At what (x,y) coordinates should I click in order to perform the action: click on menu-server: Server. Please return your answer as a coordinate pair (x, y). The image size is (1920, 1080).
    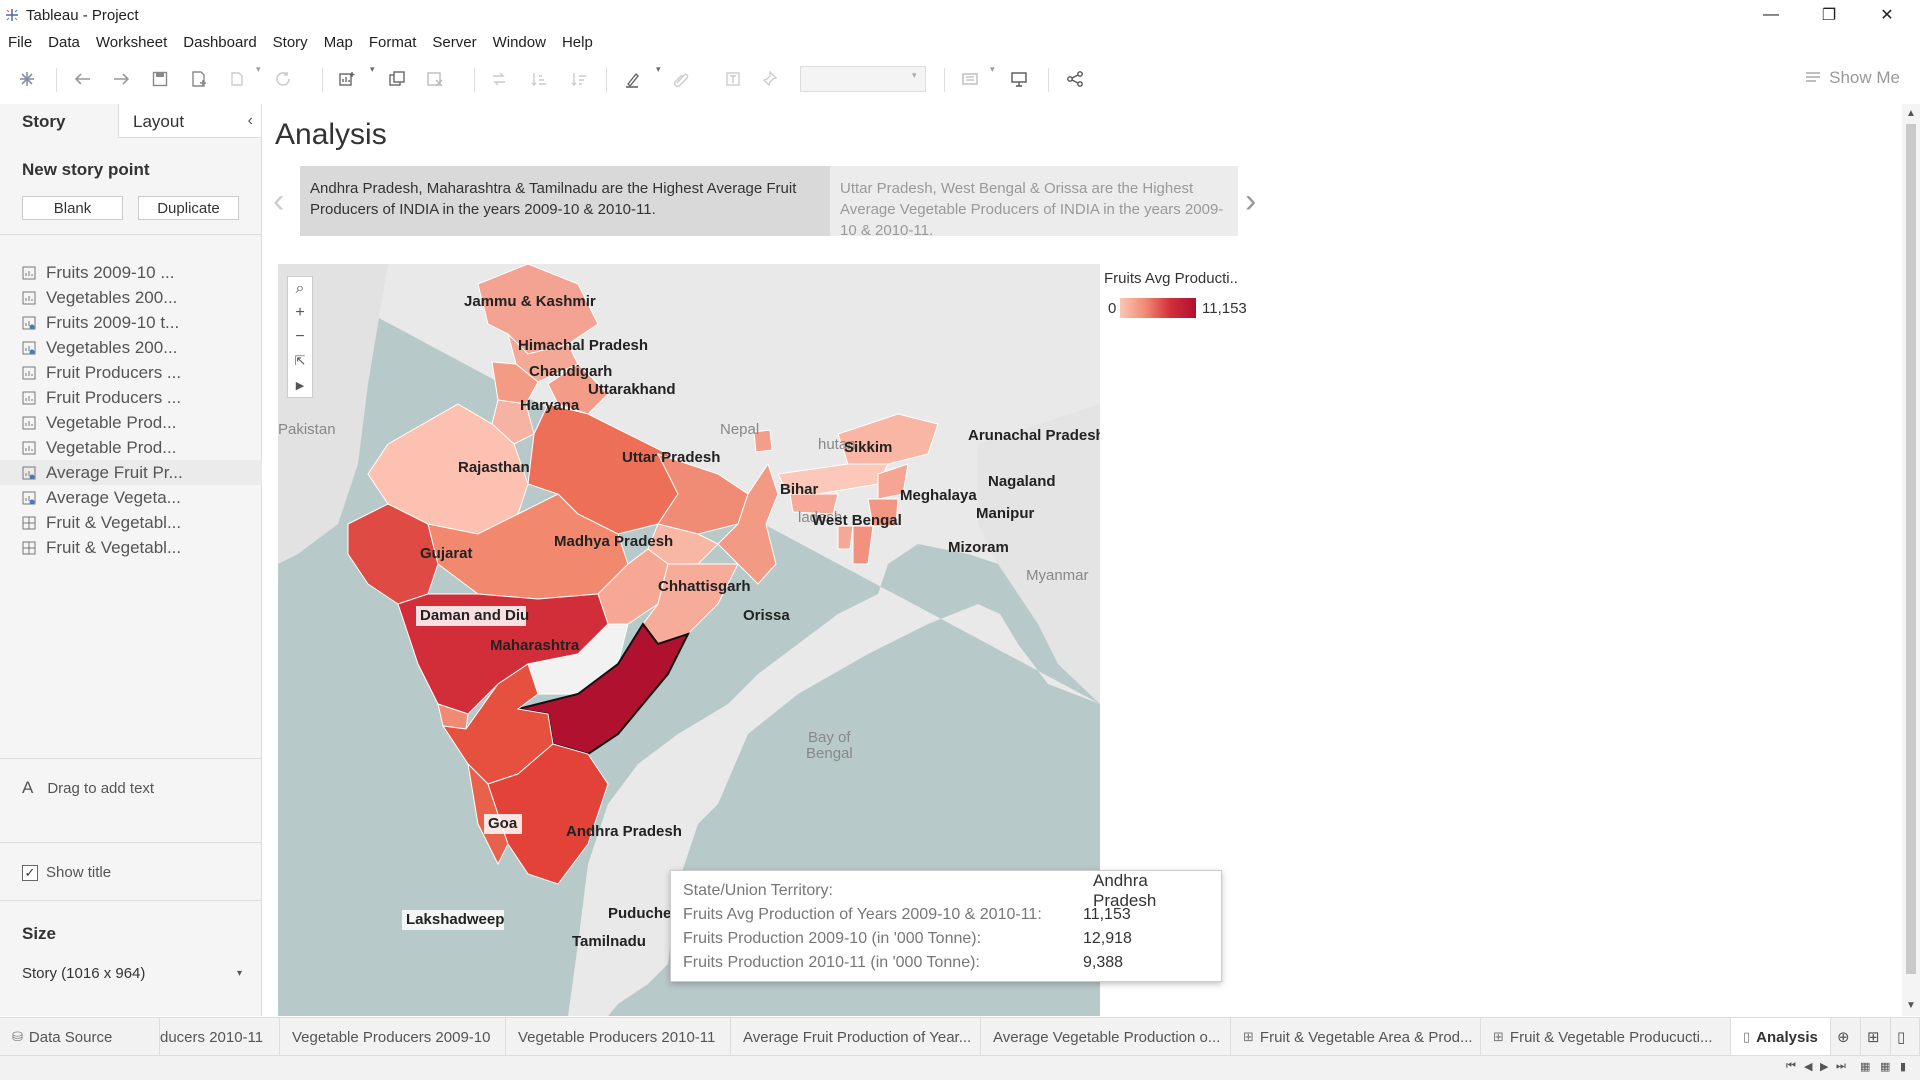
    Looking at the image, I should click on (454, 42).